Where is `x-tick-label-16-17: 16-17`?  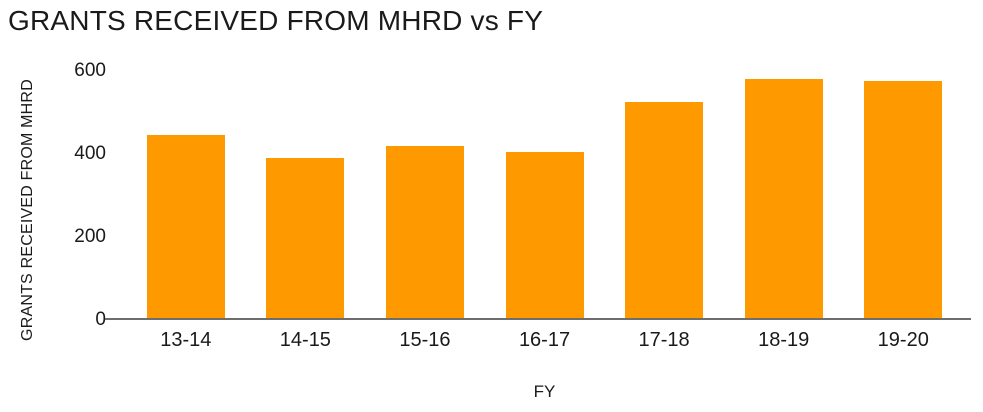 x-tick-label-16-17: 16-17 is located at coordinates (544, 340).